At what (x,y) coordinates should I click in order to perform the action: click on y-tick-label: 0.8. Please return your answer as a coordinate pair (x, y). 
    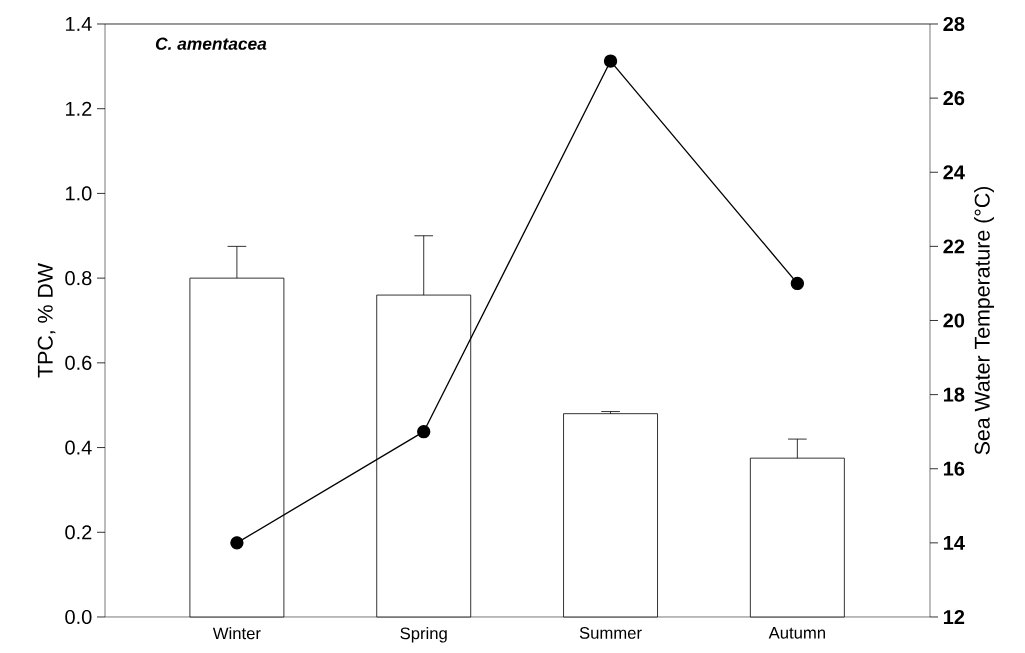
    Looking at the image, I should click on (78, 278).